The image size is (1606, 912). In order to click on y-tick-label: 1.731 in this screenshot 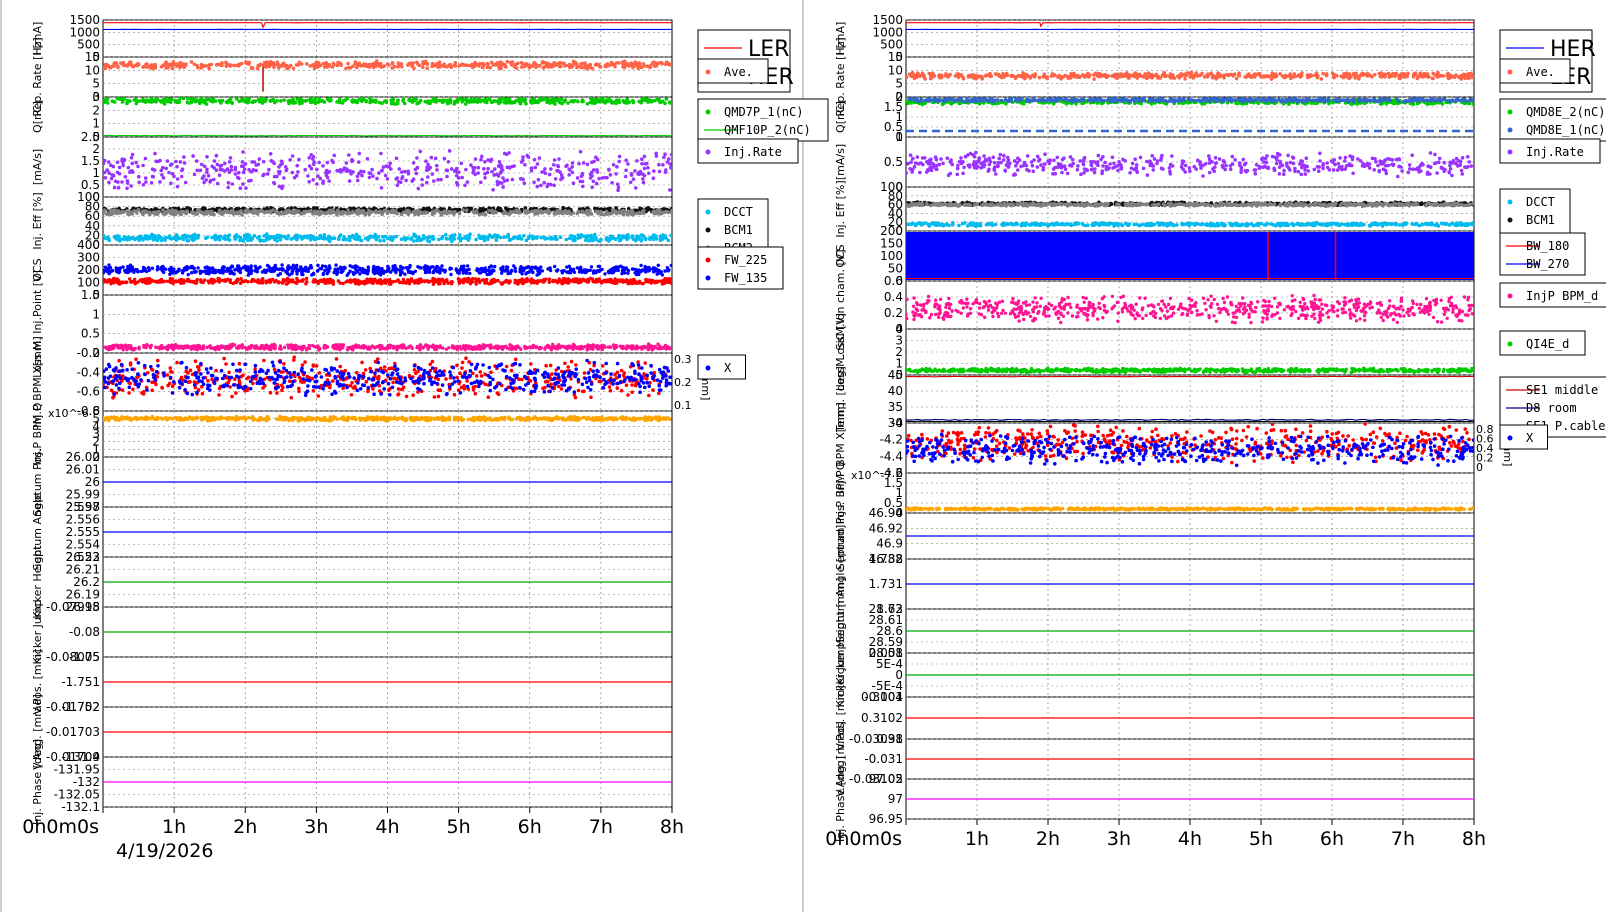, I will do `click(886, 584)`.